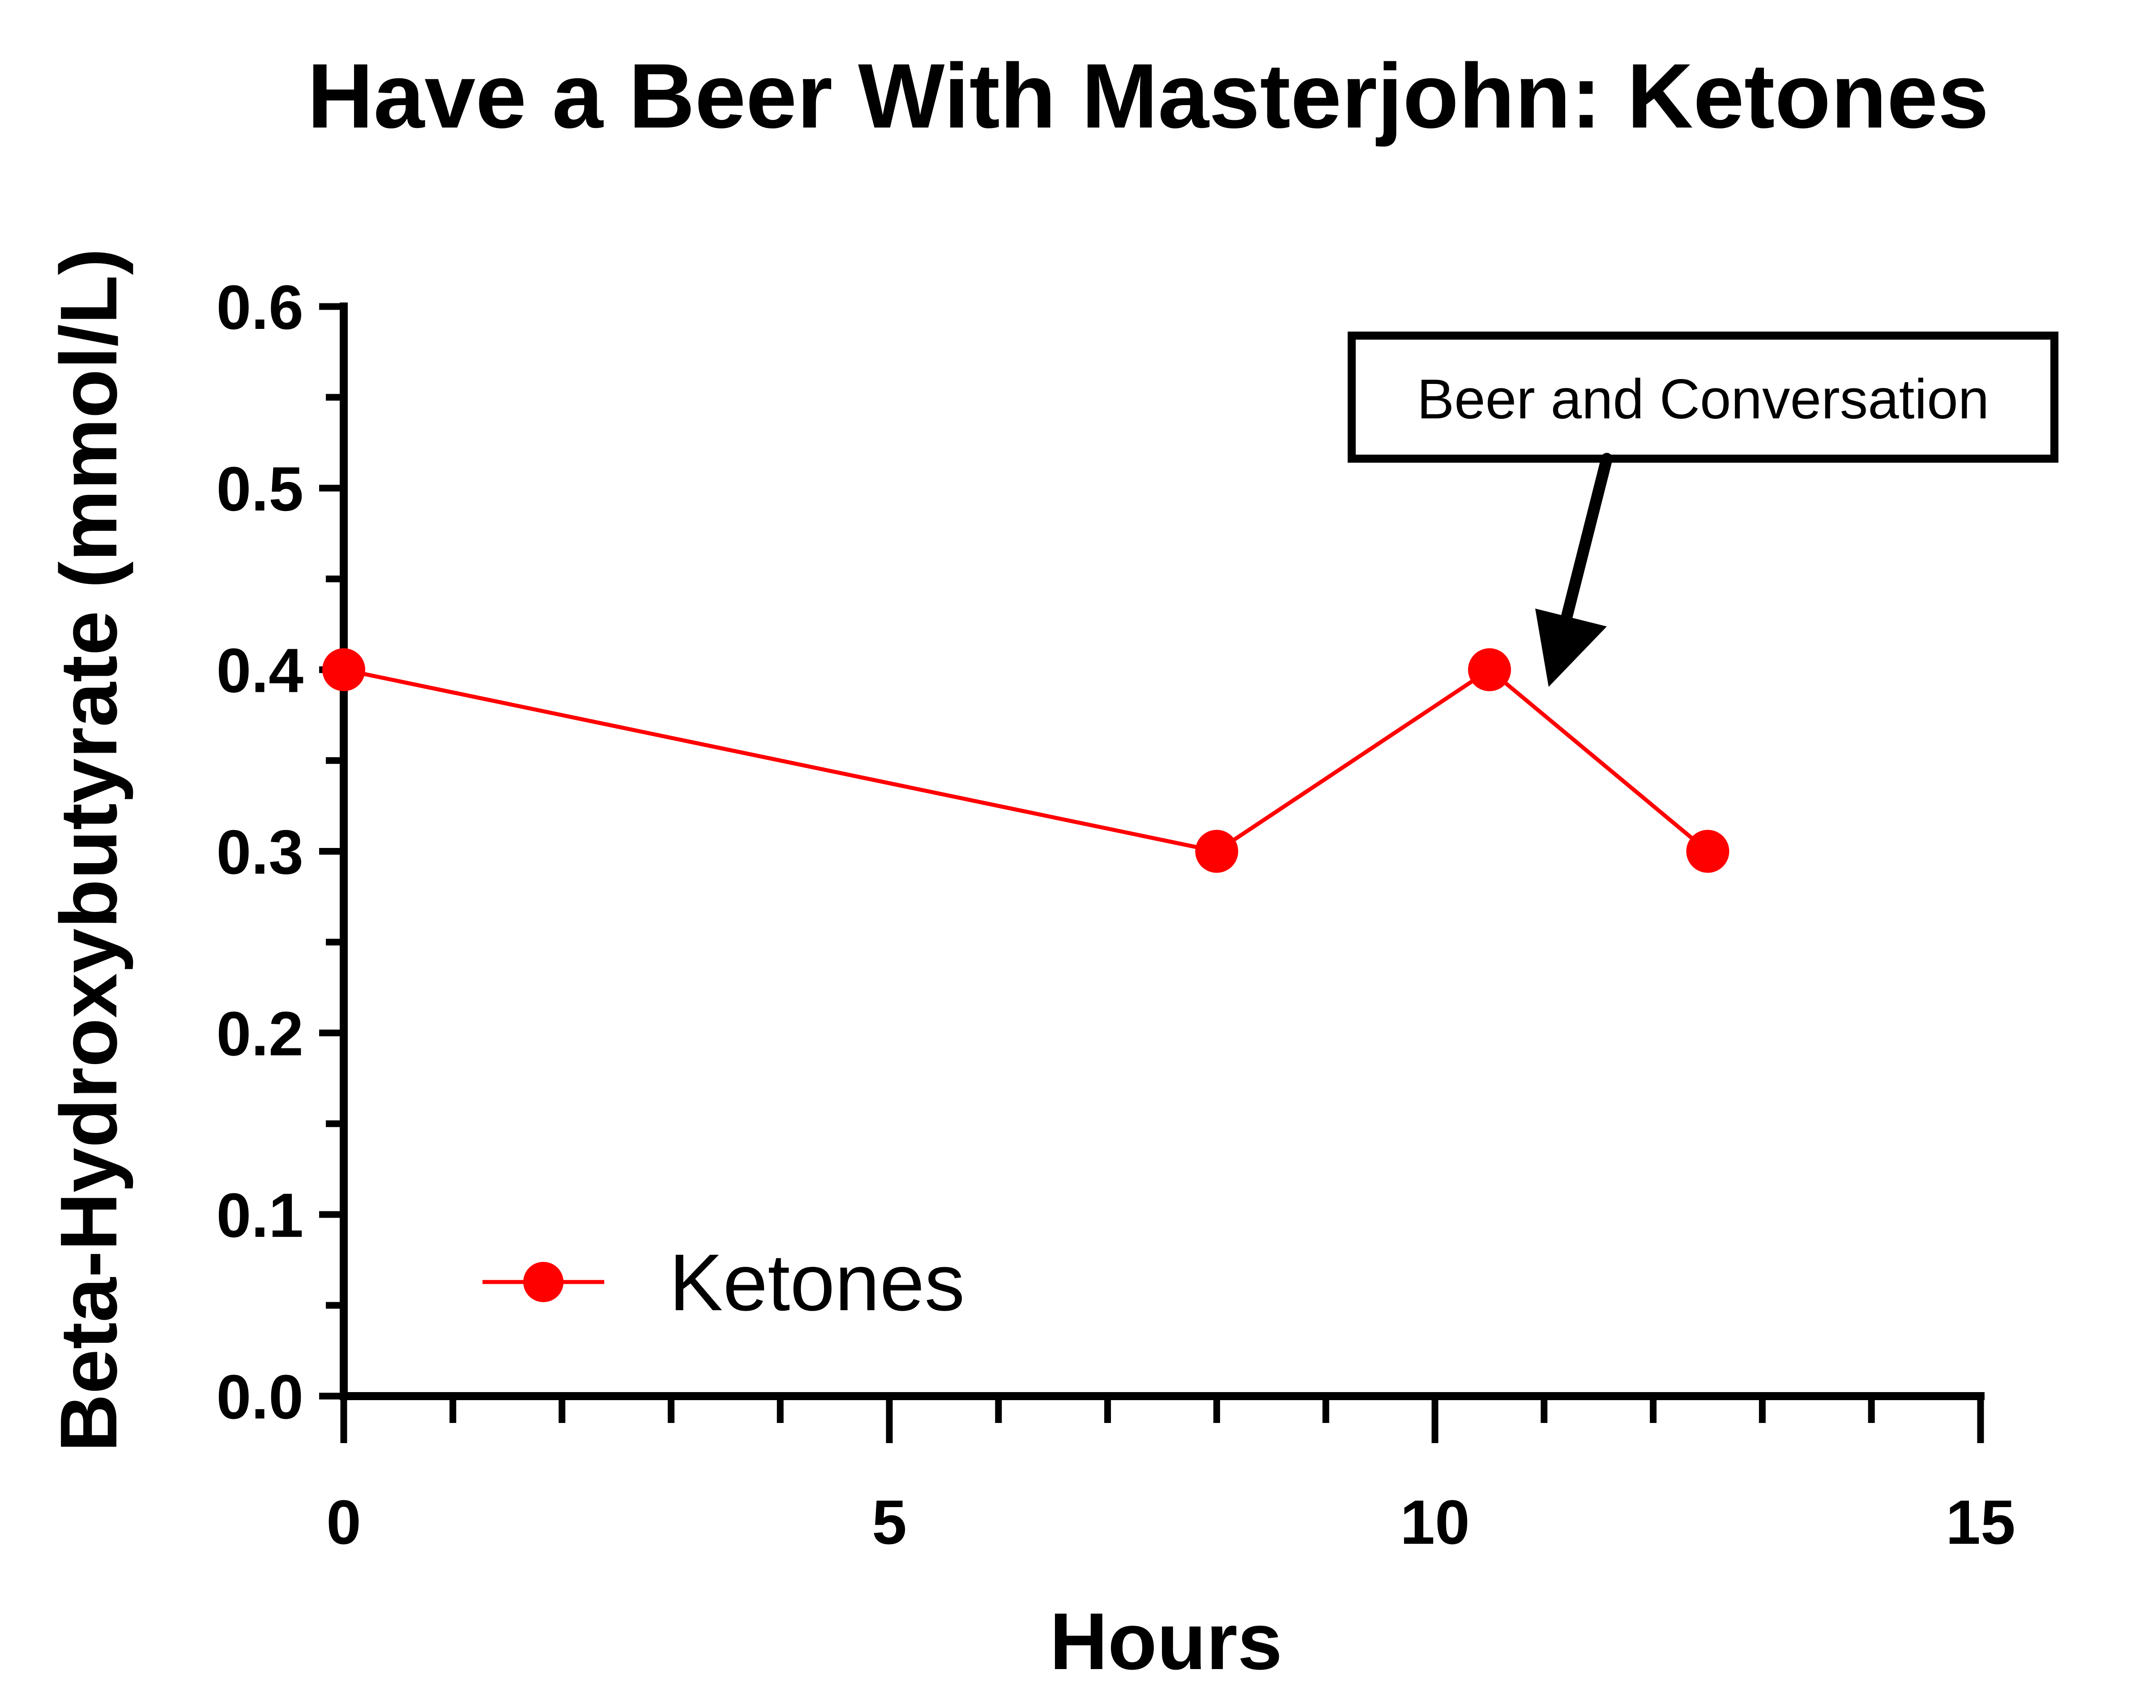 The image size is (2156, 1708). I want to click on y-tick-label: 0.6, so click(260, 307).